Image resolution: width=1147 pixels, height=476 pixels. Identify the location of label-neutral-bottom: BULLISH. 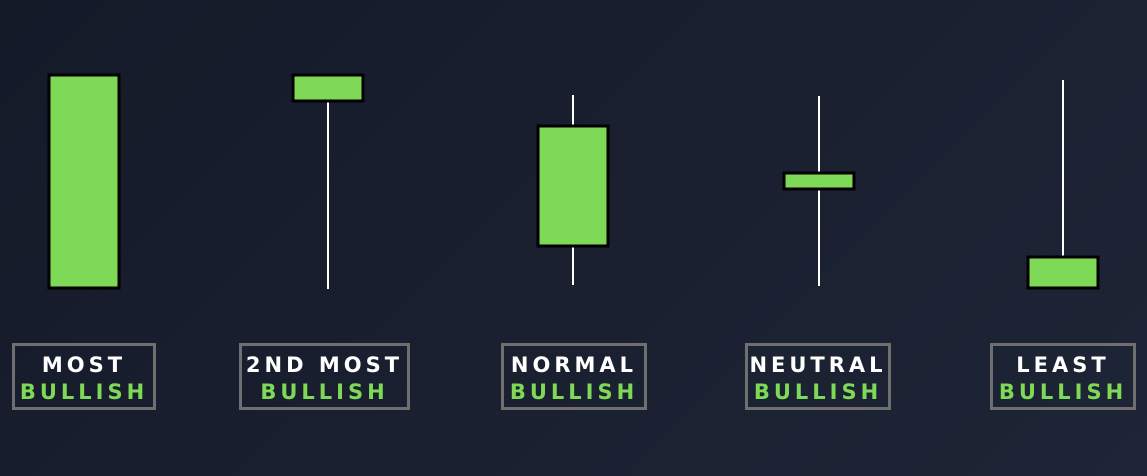
(818, 392).